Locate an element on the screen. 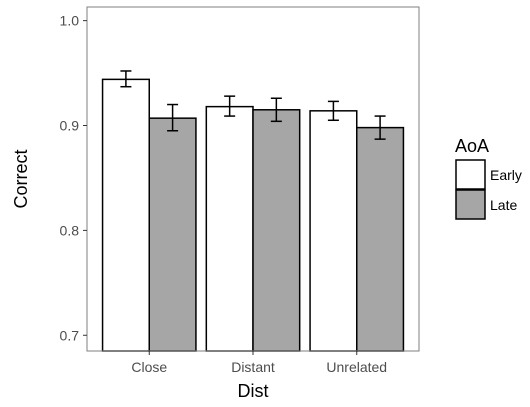 This screenshot has height=407, width=530. x-tick-label: Distant is located at coordinates (253, 367).